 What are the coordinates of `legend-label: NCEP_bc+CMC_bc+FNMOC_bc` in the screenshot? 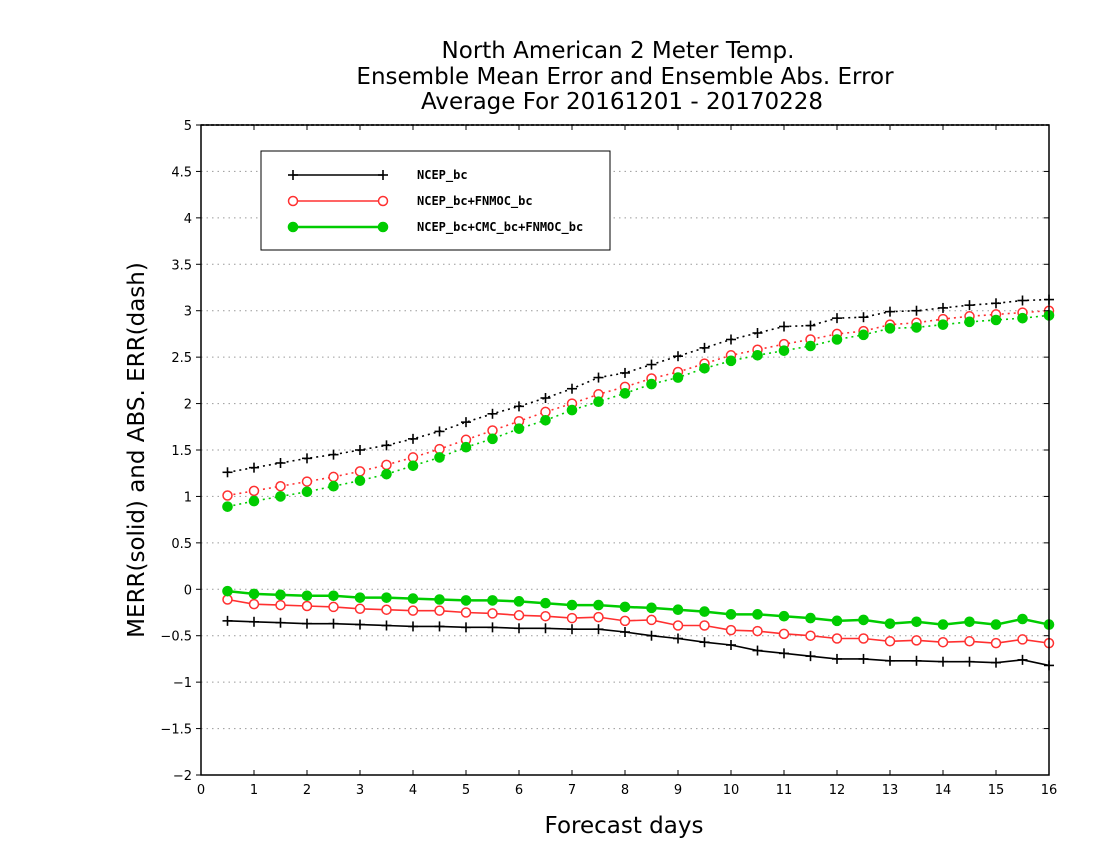 It's located at (500, 227).